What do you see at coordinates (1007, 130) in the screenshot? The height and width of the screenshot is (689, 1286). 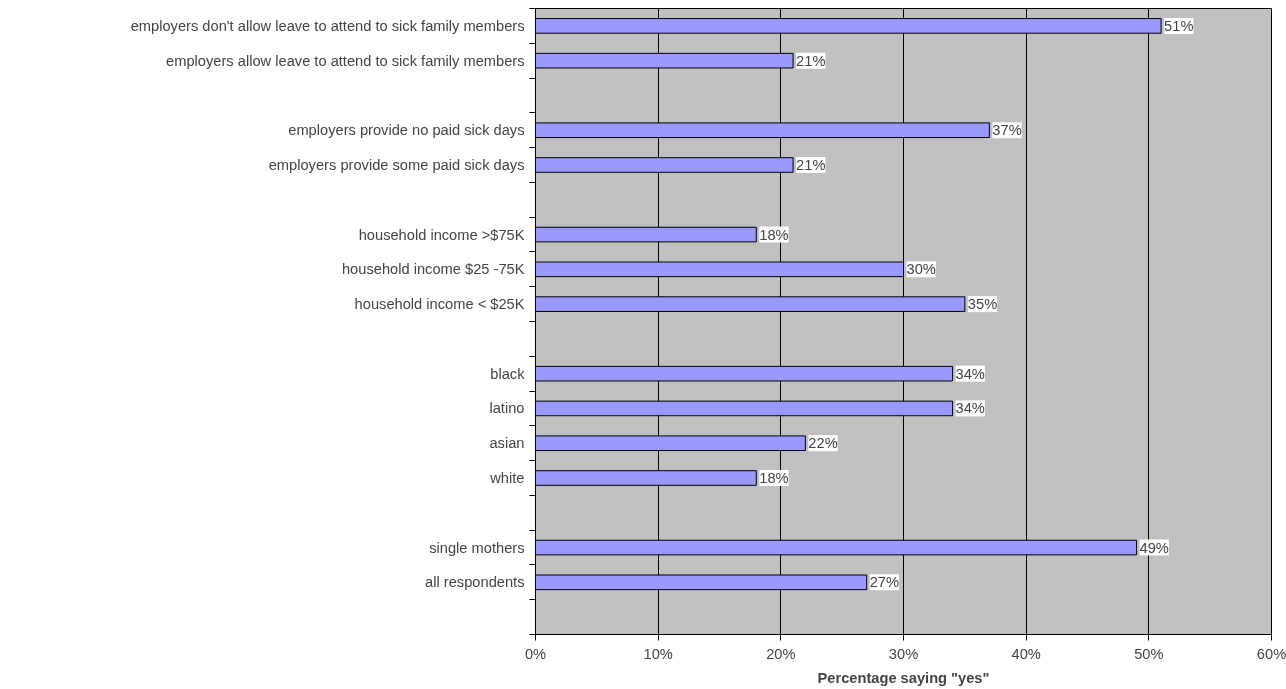 I see `data-label: 37%` at bounding box center [1007, 130].